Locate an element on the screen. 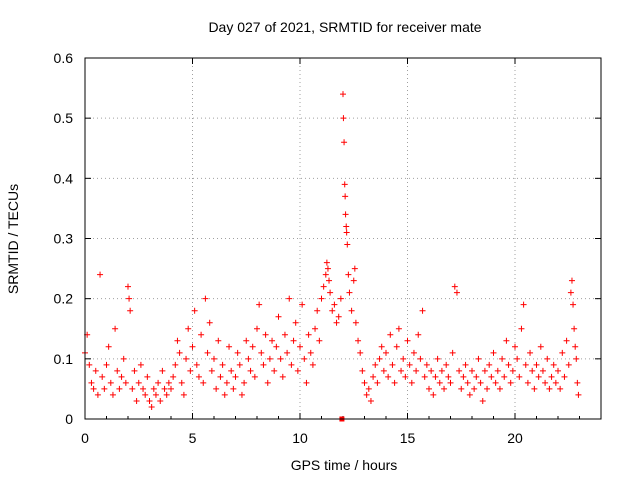  y-tick-label: 0.6 is located at coordinates (64, 58).